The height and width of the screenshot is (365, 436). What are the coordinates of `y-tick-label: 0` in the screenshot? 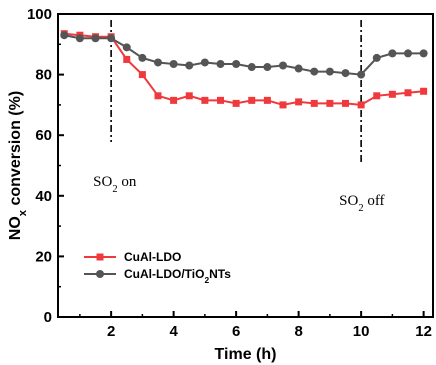 It's located at (48, 317).